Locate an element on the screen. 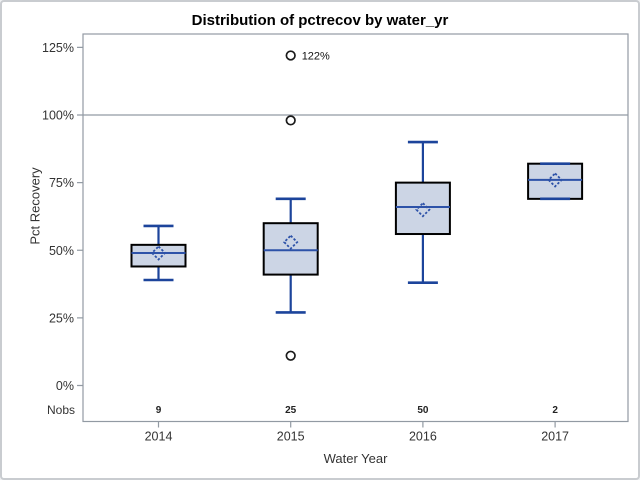 The image size is (640, 480). chart-title: Distribution of pctrecov by water_yr is located at coordinates (320, 20).